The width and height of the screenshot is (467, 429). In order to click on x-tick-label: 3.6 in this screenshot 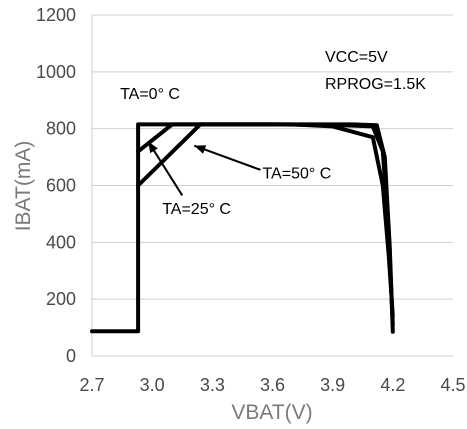, I will do `click(272, 385)`.